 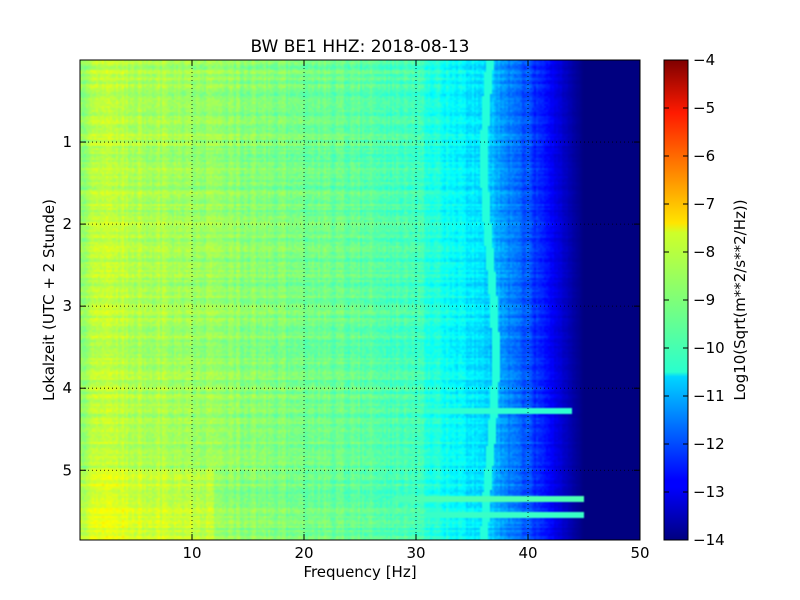 What do you see at coordinates (704, 60) in the screenshot?
I see `colorbar-tick-label: −4` at bounding box center [704, 60].